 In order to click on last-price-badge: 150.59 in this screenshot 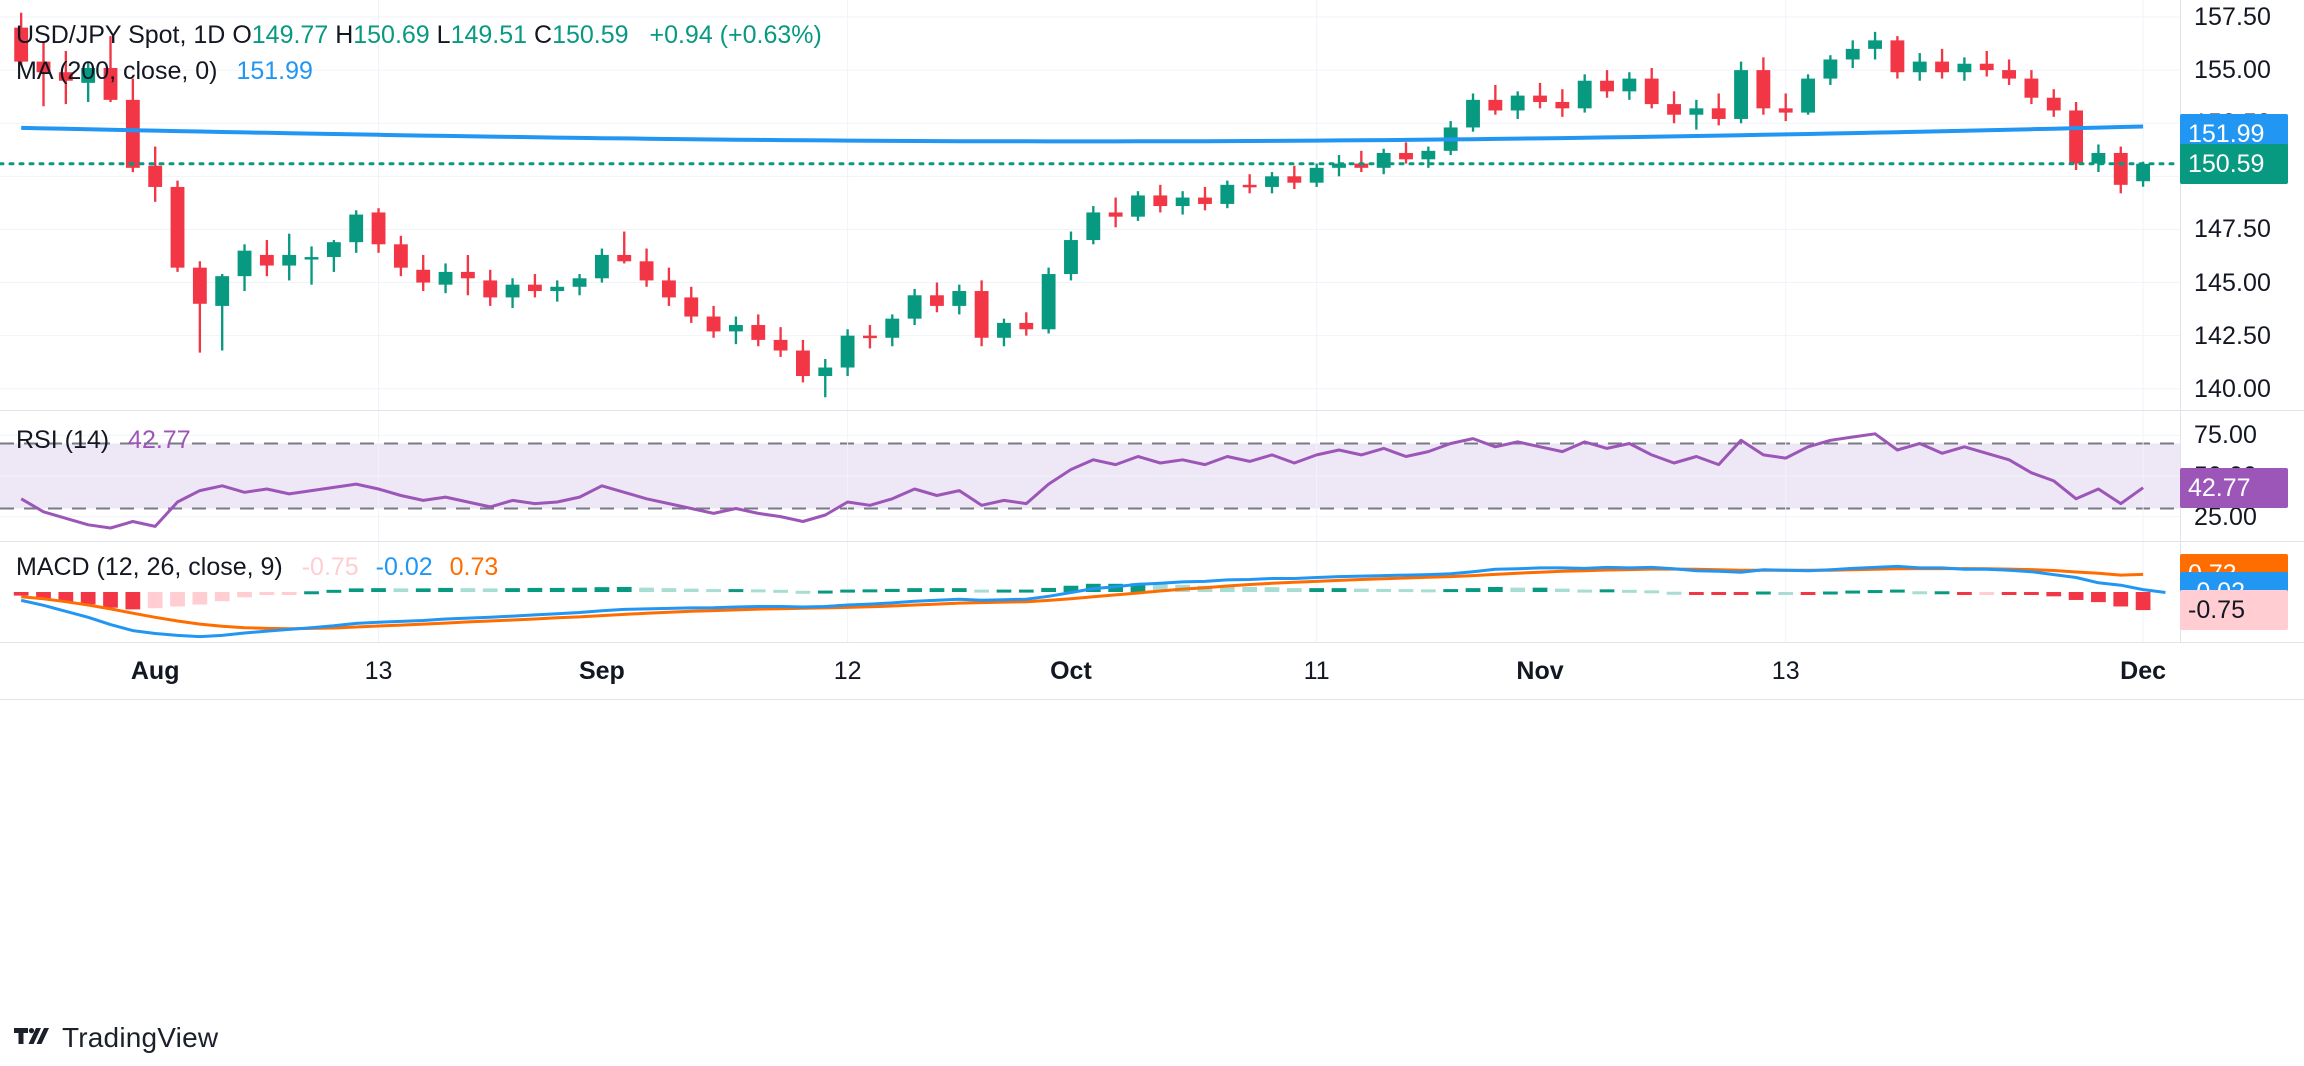, I will do `click(2234, 163)`.